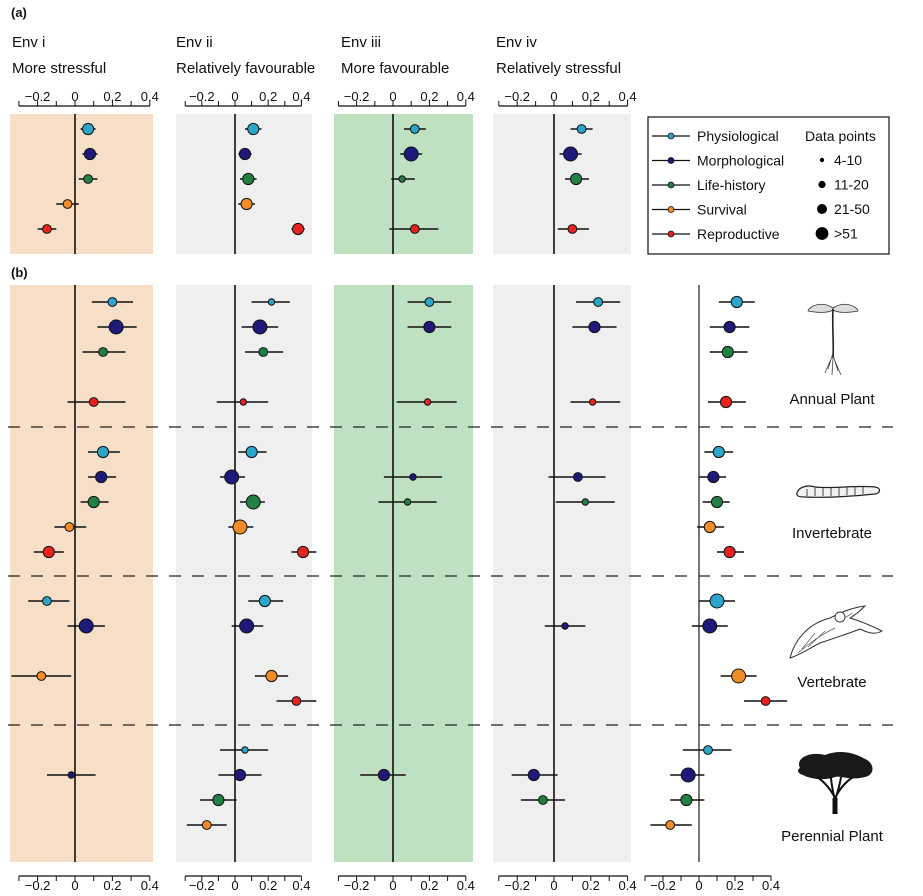 This screenshot has height=896, width=923. Describe the element at coordinates (722, 210) in the screenshot. I see `legend-label: Survival` at that location.